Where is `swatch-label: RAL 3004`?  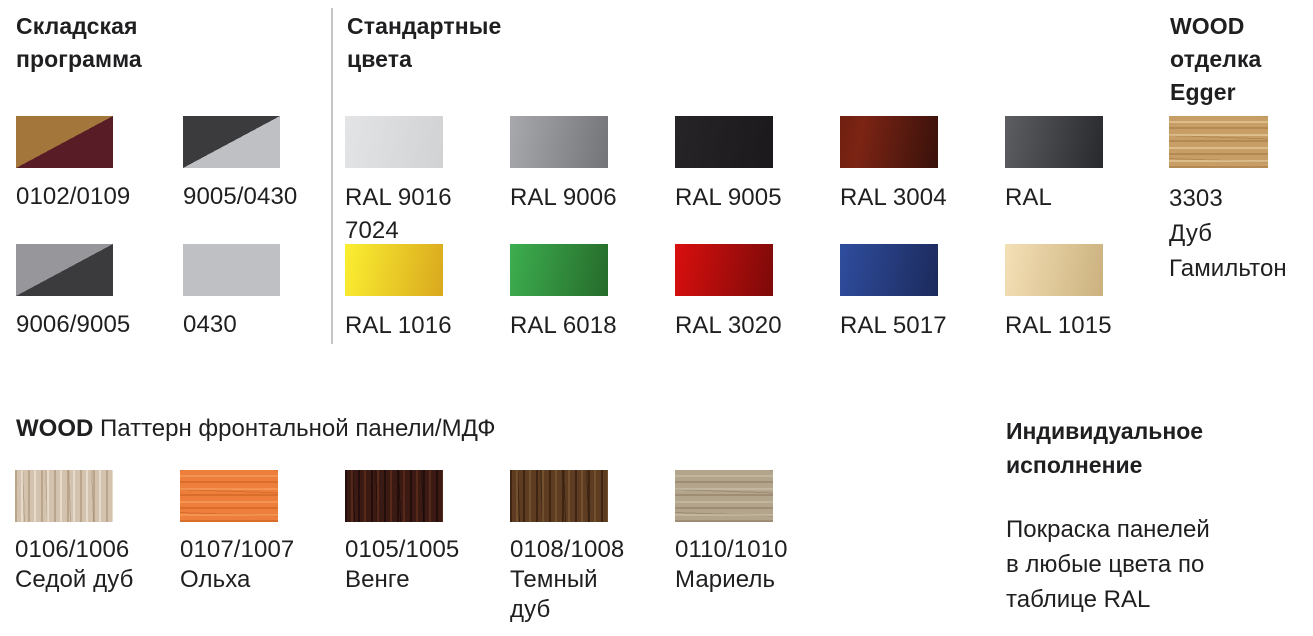 swatch-label: RAL 3004 is located at coordinates (922, 197).